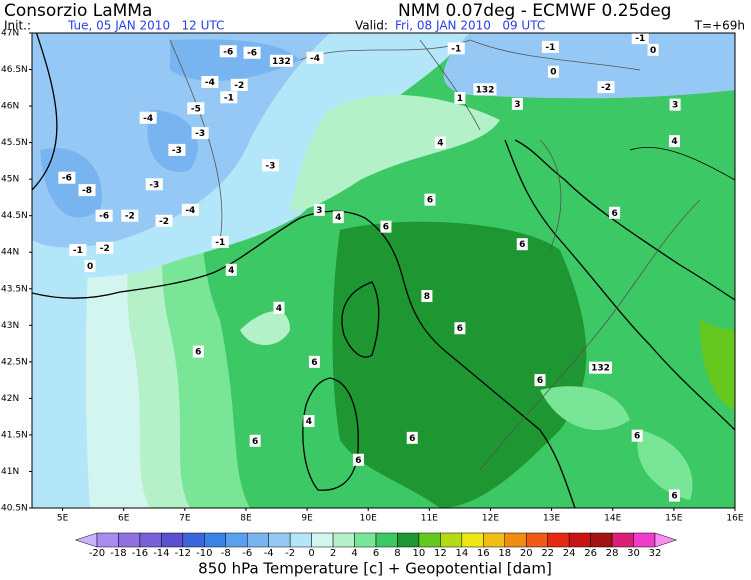 Image resolution: width=751 pixels, height=580 pixels. Describe the element at coordinates (719, 26) in the screenshot. I see `lead-time: T=+69h` at that location.